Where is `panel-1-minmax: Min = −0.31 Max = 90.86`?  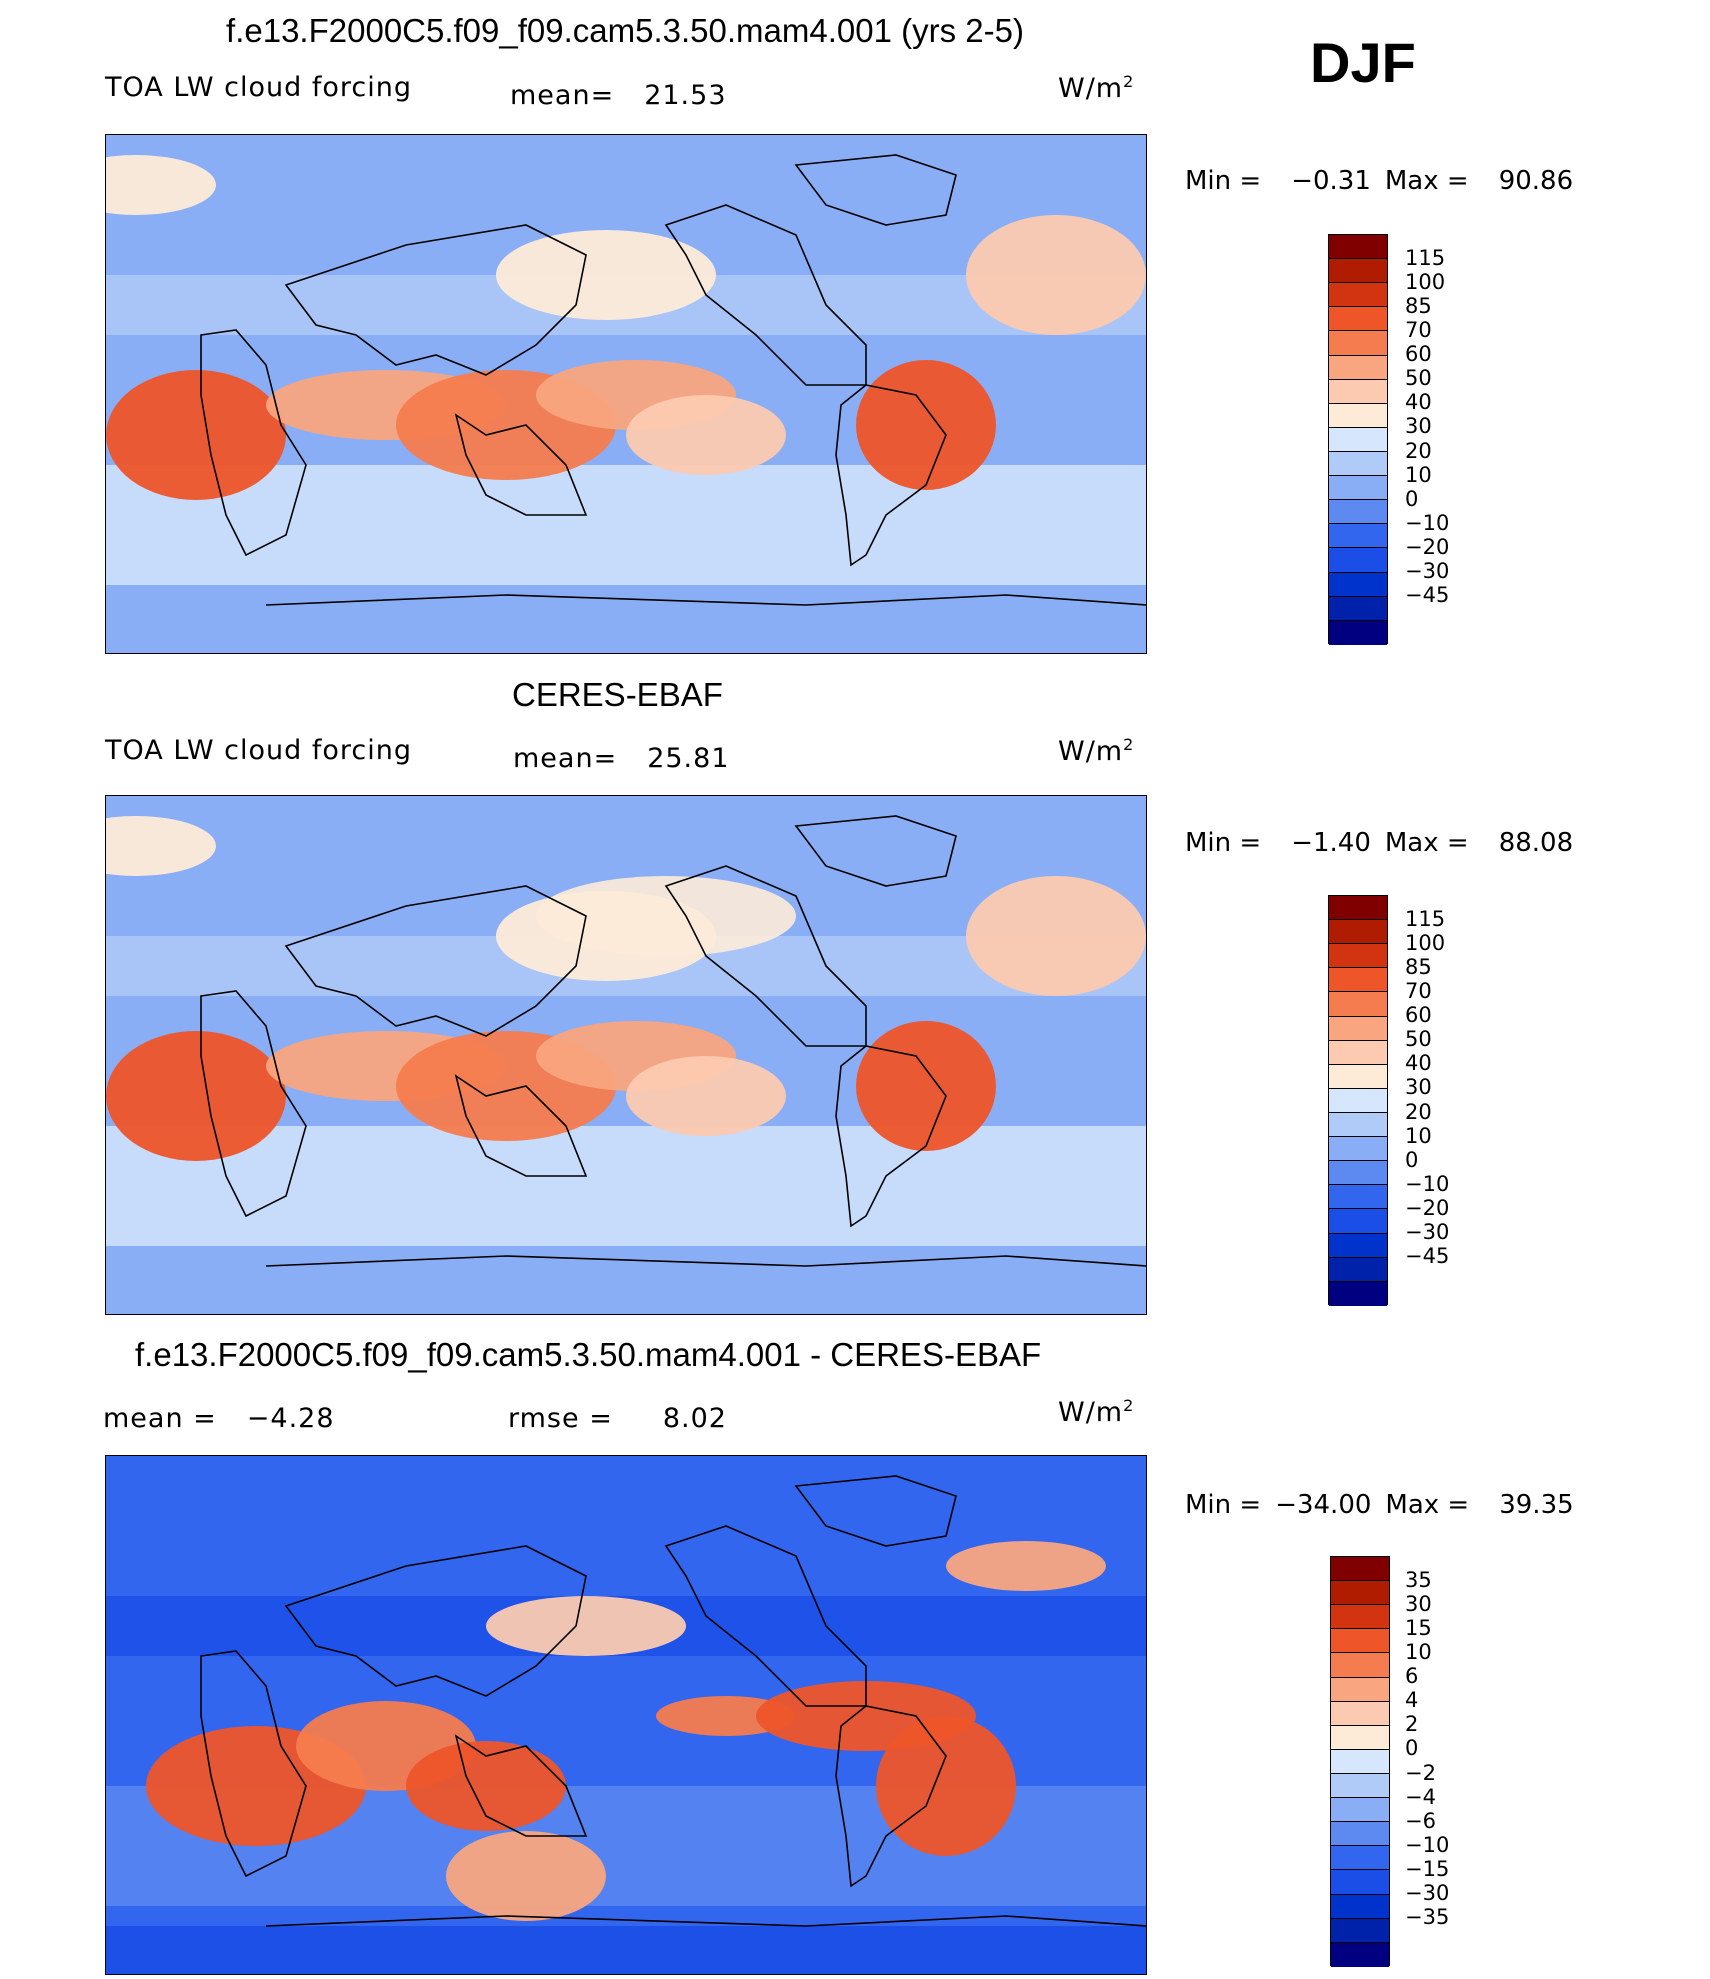 panel-1-minmax: Min = −0.31 Max = 90.86 is located at coordinates (1379, 181).